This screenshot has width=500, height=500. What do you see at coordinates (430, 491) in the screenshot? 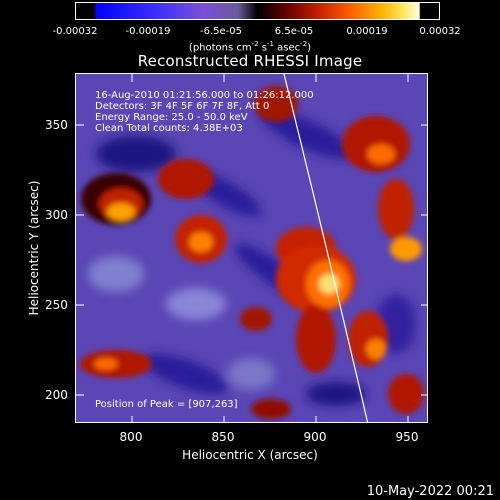
I see `timestamp: 10-May-2022 00:21` at bounding box center [430, 491].